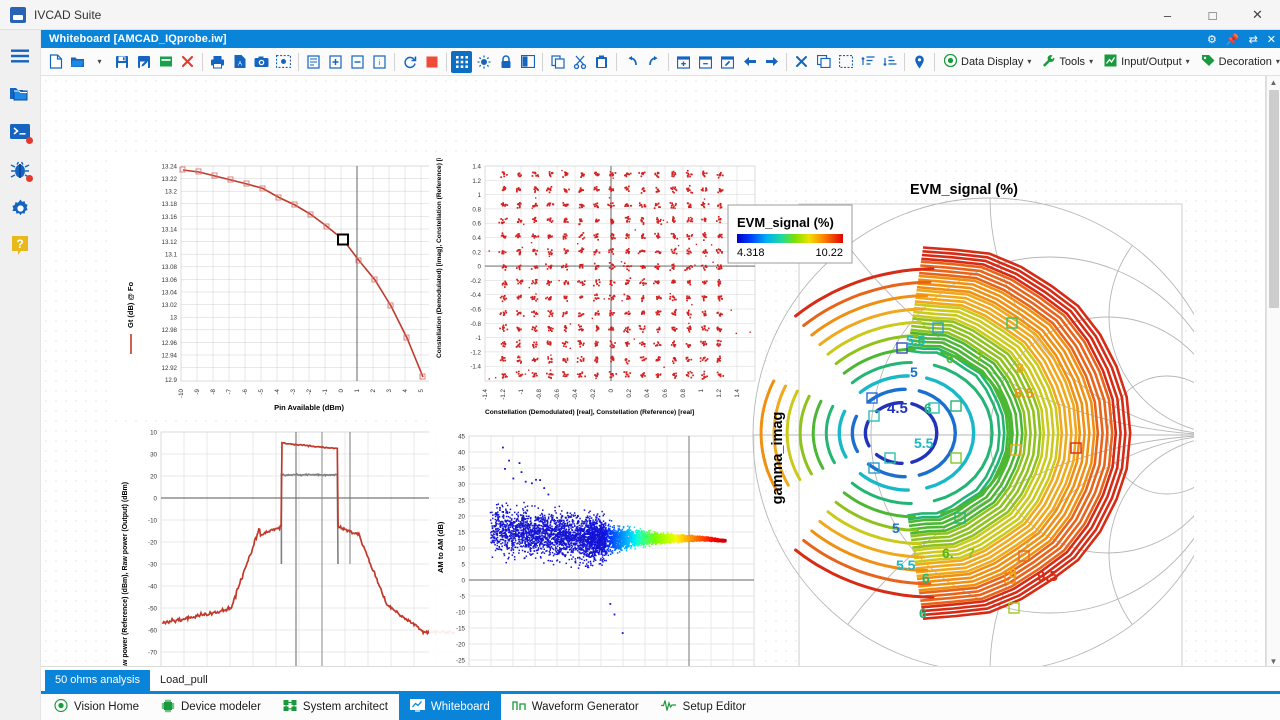 The image size is (1280, 720). What do you see at coordinates (1273, 82) in the screenshot?
I see `scroll-up-arrow: ▲` at bounding box center [1273, 82].